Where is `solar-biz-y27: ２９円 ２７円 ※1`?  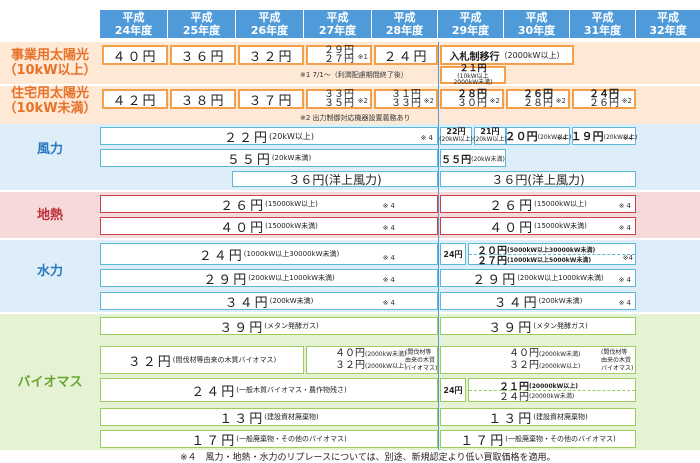 solar-biz-y27: ２９円 ２７円 ※1 is located at coordinates (339, 55).